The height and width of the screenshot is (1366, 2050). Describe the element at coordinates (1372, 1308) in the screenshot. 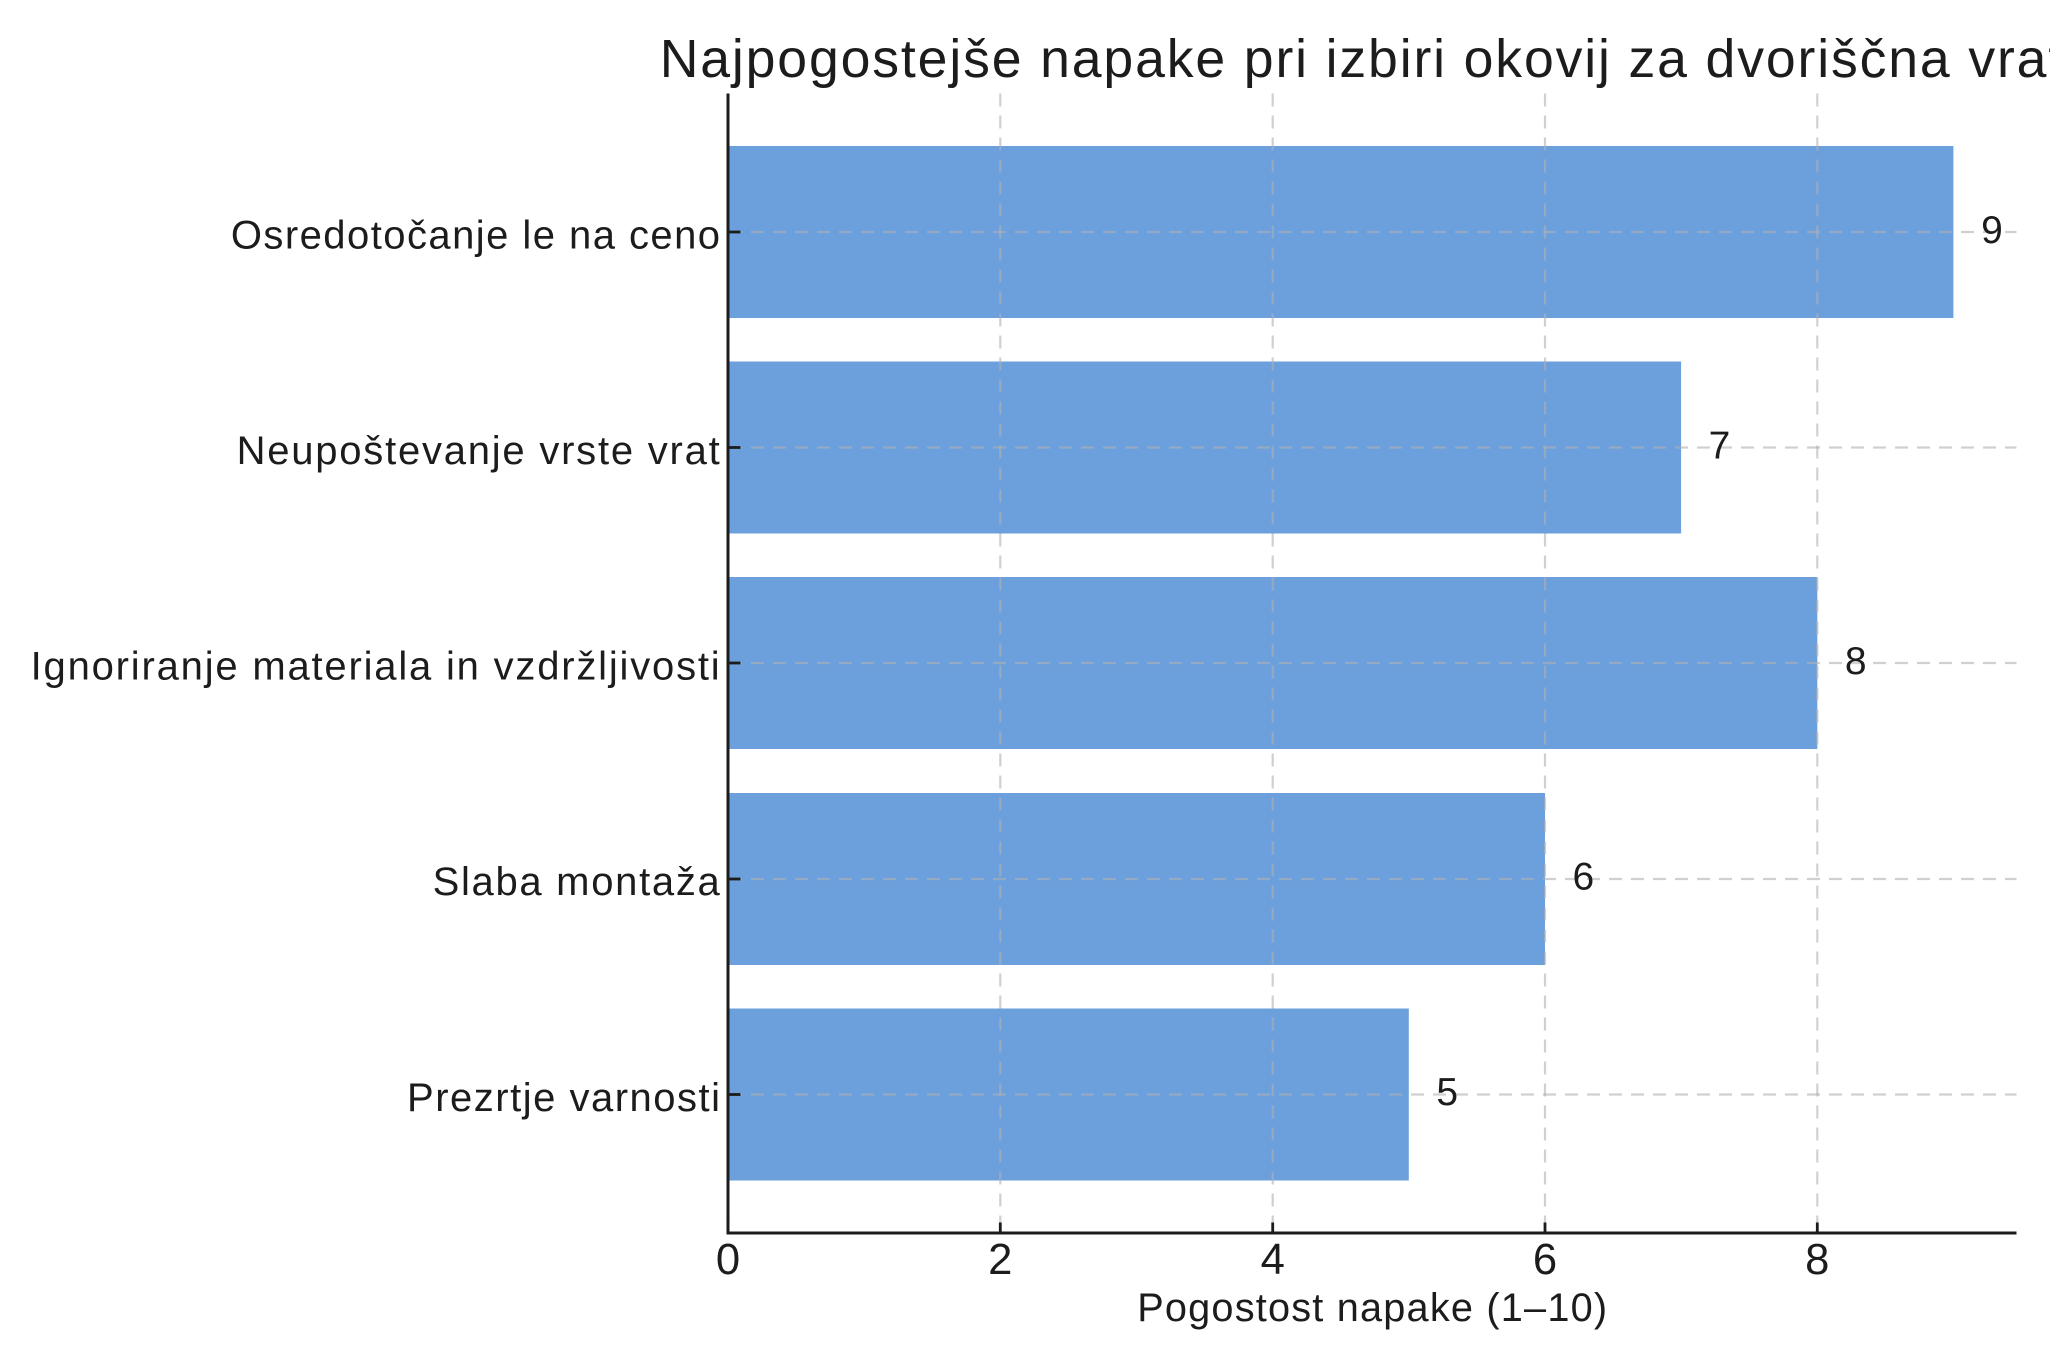

I see `svg-text: Pogostost napake (1–10)` at that location.